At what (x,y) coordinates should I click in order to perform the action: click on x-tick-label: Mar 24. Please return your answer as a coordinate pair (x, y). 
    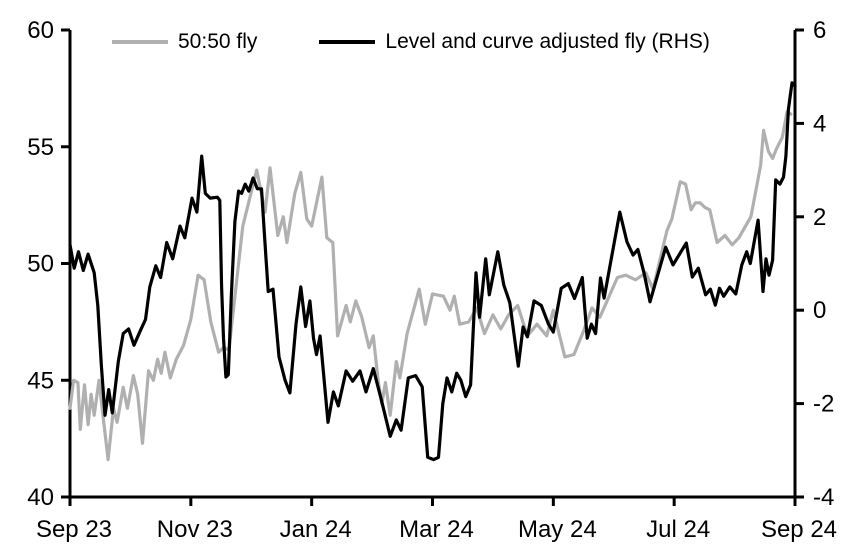
    Looking at the image, I should click on (436, 529).